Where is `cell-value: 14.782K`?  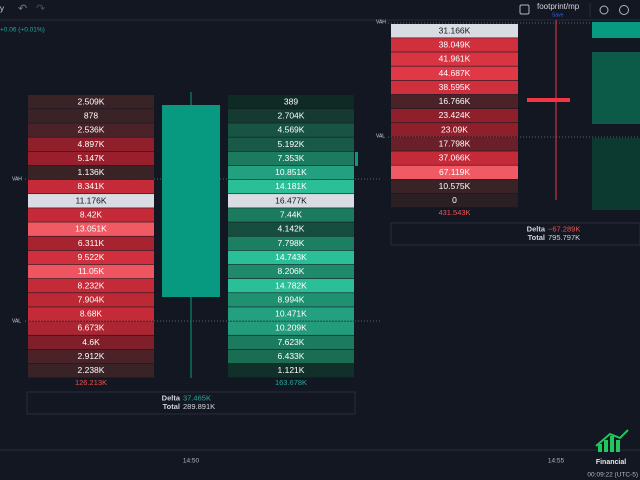 cell-value: 14.782K is located at coordinates (291, 285).